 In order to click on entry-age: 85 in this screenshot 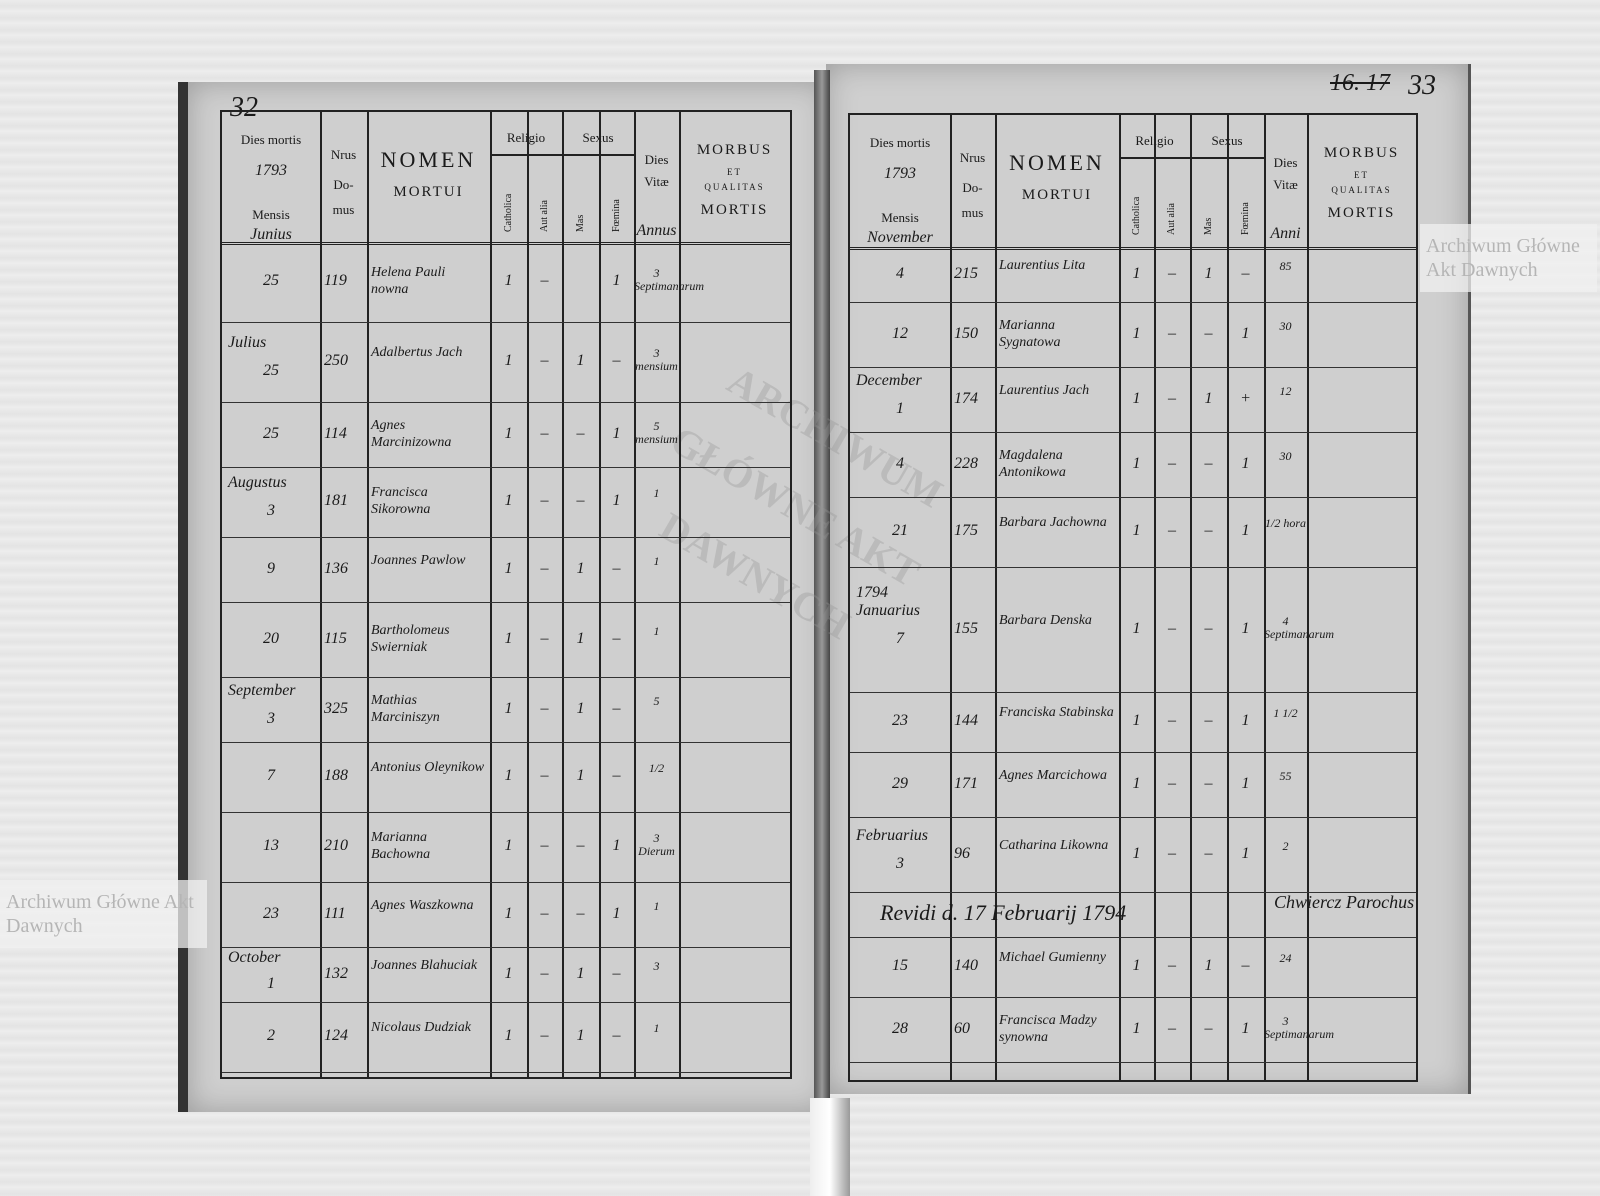, I will do `click(1285, 265)`.